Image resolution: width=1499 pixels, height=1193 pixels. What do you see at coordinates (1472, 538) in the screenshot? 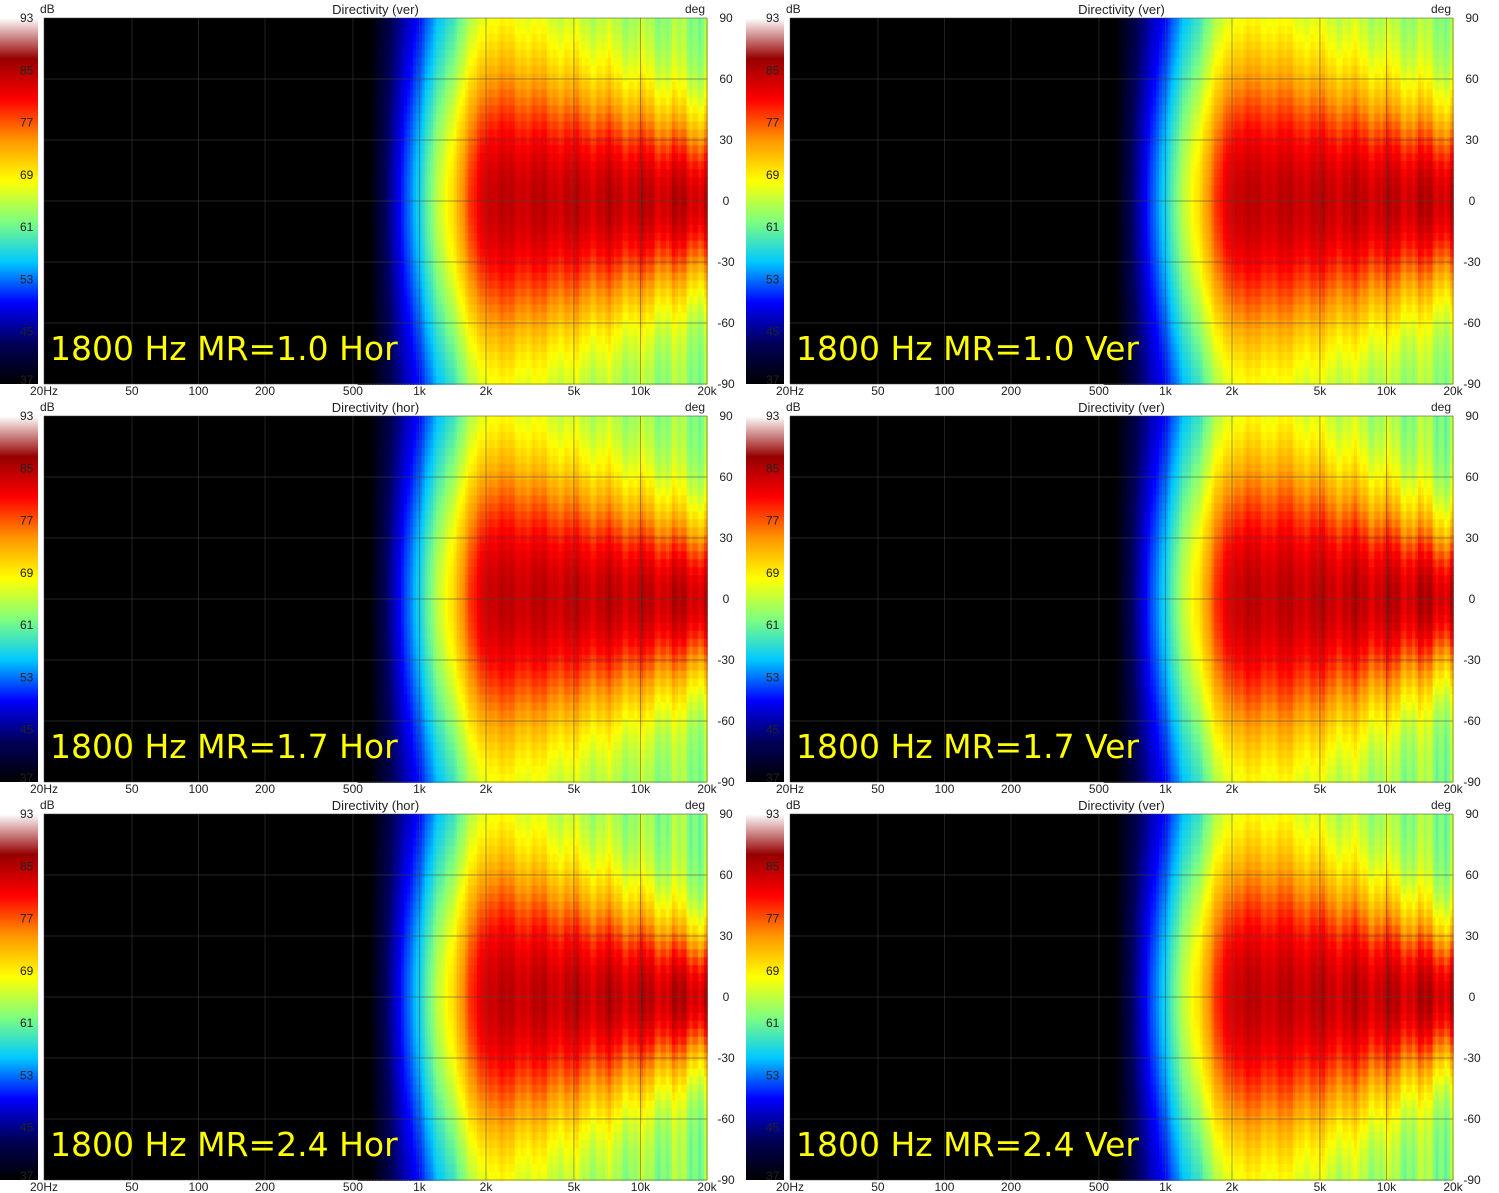
I see `y-tick-label: 30` at bounding box center [1472, 538].